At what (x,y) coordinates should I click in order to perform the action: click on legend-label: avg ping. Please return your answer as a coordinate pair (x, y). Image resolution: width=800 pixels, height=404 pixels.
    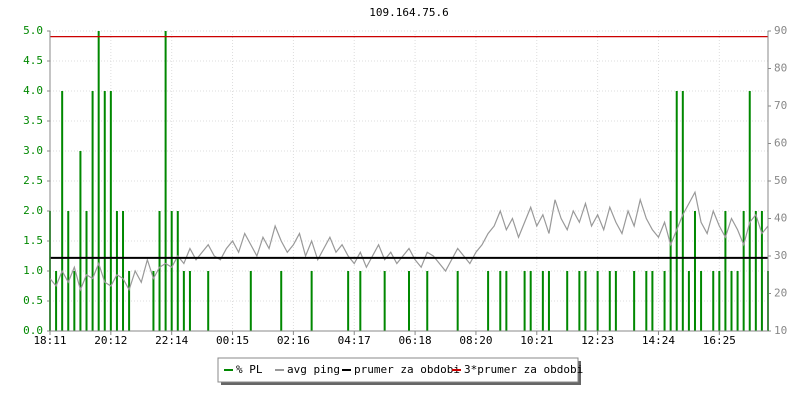
    Looking at the image, I should click on (313, 369).